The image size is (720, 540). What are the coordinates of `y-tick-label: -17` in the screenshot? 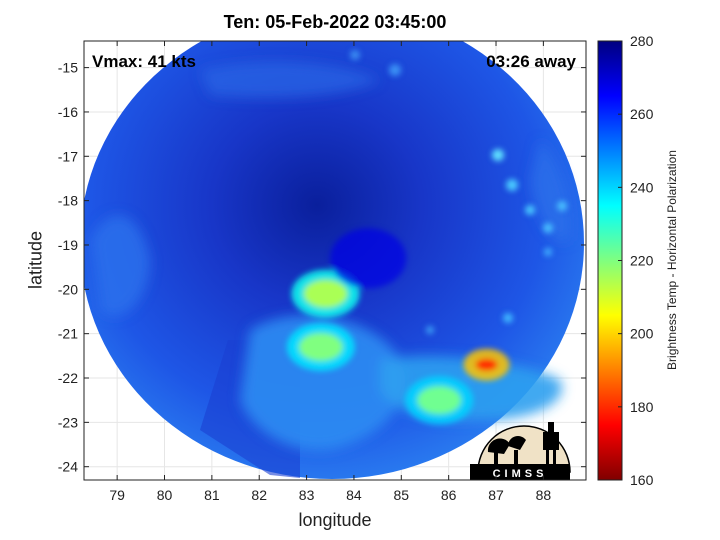 It's located at (68, 156).